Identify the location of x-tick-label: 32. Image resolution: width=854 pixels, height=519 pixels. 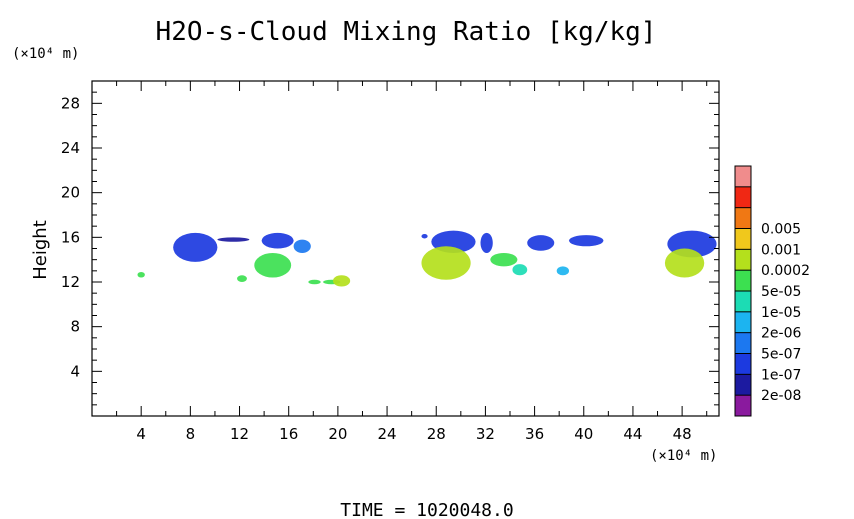
(485, 434).